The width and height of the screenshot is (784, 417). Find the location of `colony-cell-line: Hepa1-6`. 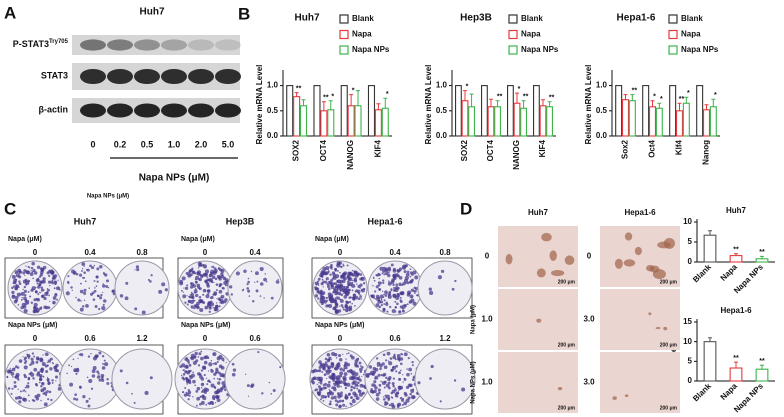

colony-cell-line: Hepa1-6 is located at coordinates (384, 221).